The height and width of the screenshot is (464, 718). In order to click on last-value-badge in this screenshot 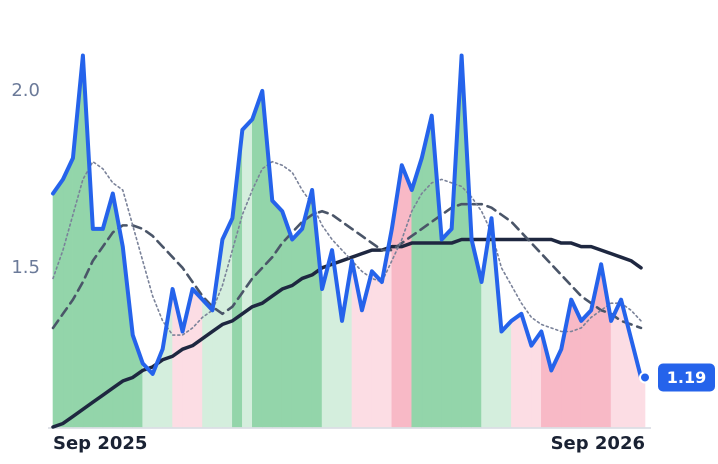, I will do `click(686, 377)`.